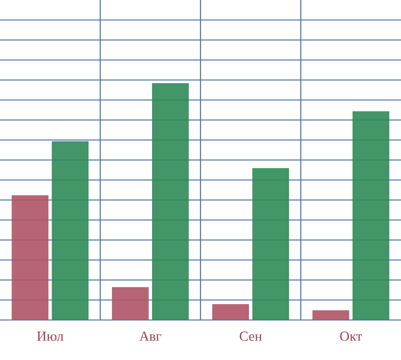  What do you see at coordinates (150, 336) in the screenshot?
I see `x-tick-label: Авг` at bounding box center [150, 336].